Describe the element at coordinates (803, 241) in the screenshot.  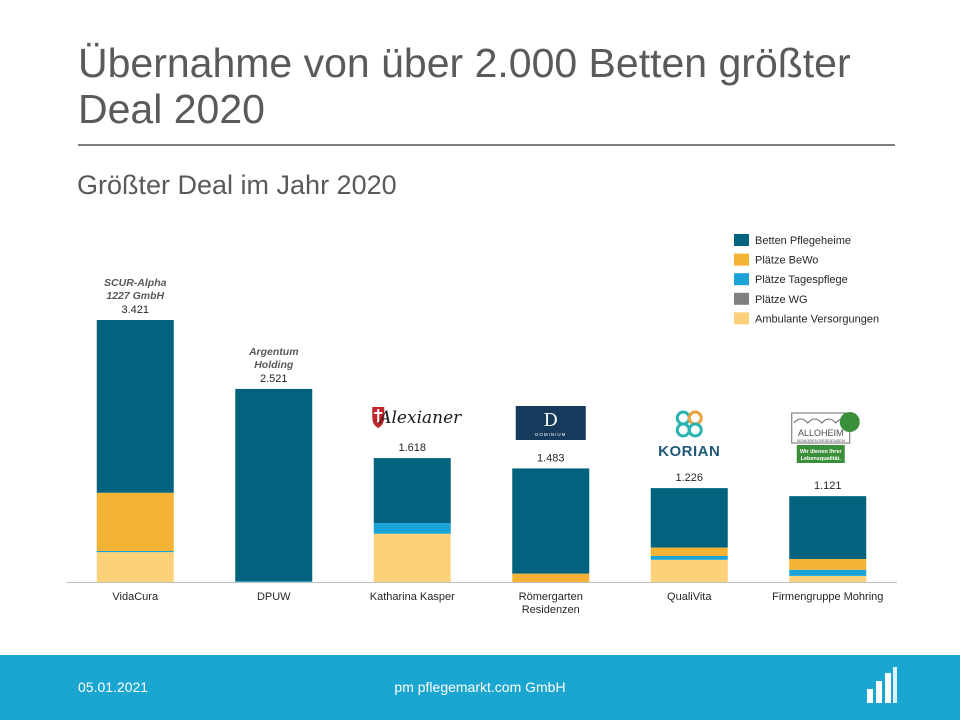
I see `legend-label: Betten Pflegeheime` at that location.